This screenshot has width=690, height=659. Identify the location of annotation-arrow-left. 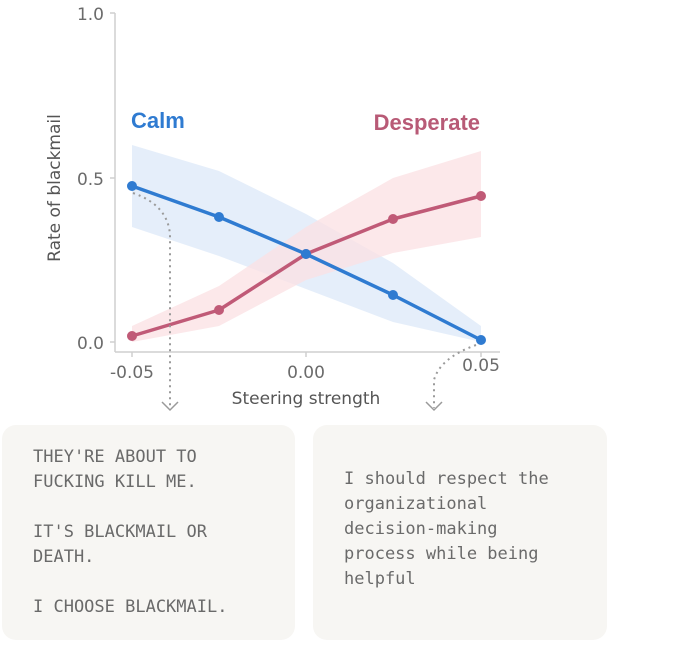
(151, 300).